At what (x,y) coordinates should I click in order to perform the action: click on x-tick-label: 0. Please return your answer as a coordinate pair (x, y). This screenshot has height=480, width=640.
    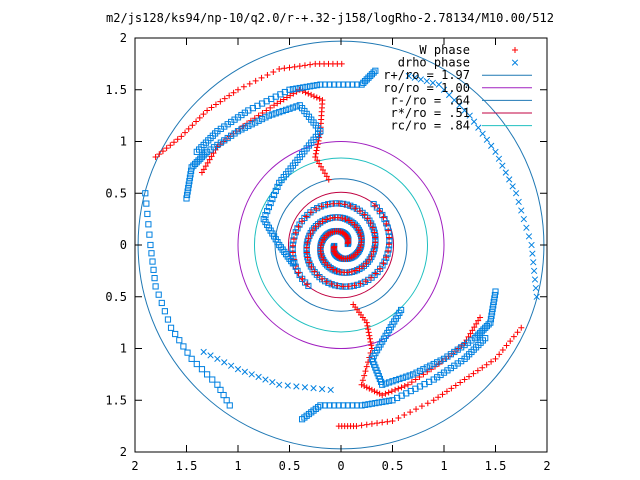
    Looking at the image, I should click on (340, 466).